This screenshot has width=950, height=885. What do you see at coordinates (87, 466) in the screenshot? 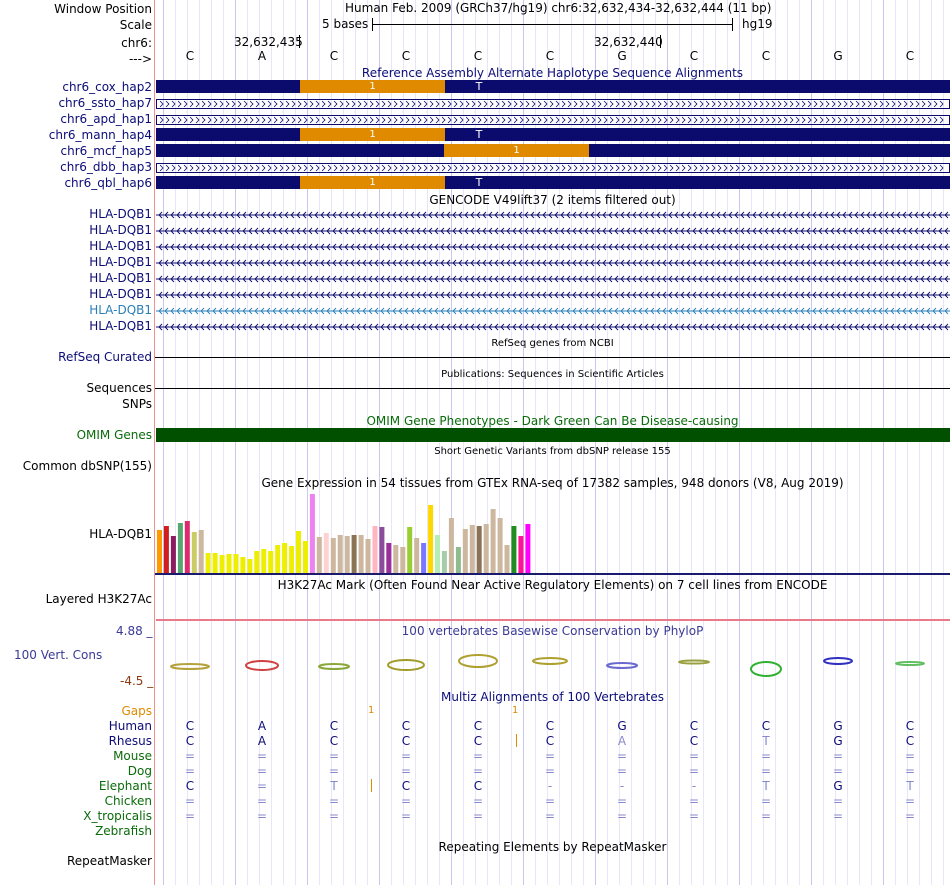
I see `dbsnp-label: Common dbSNP(155)` at bounding box center [87, 466].